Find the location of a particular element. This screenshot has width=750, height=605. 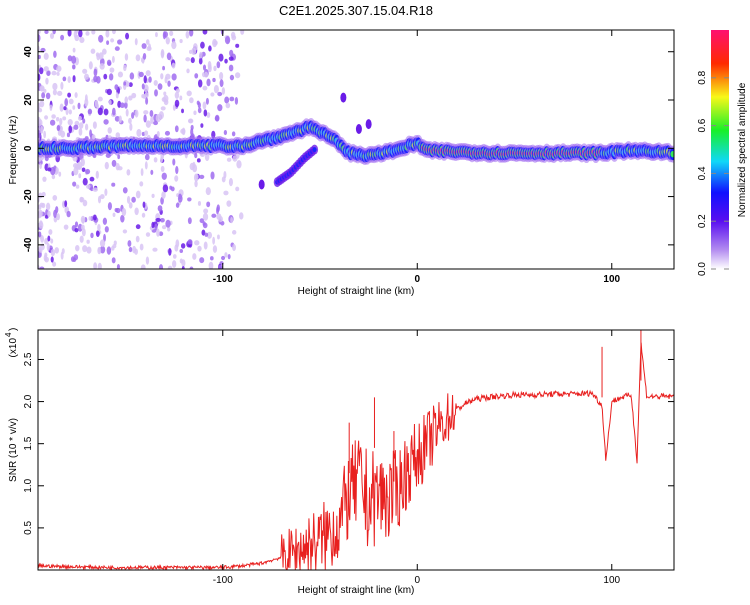

colorbar-tick-label: 0.6 is located at coordinates (702, 125).